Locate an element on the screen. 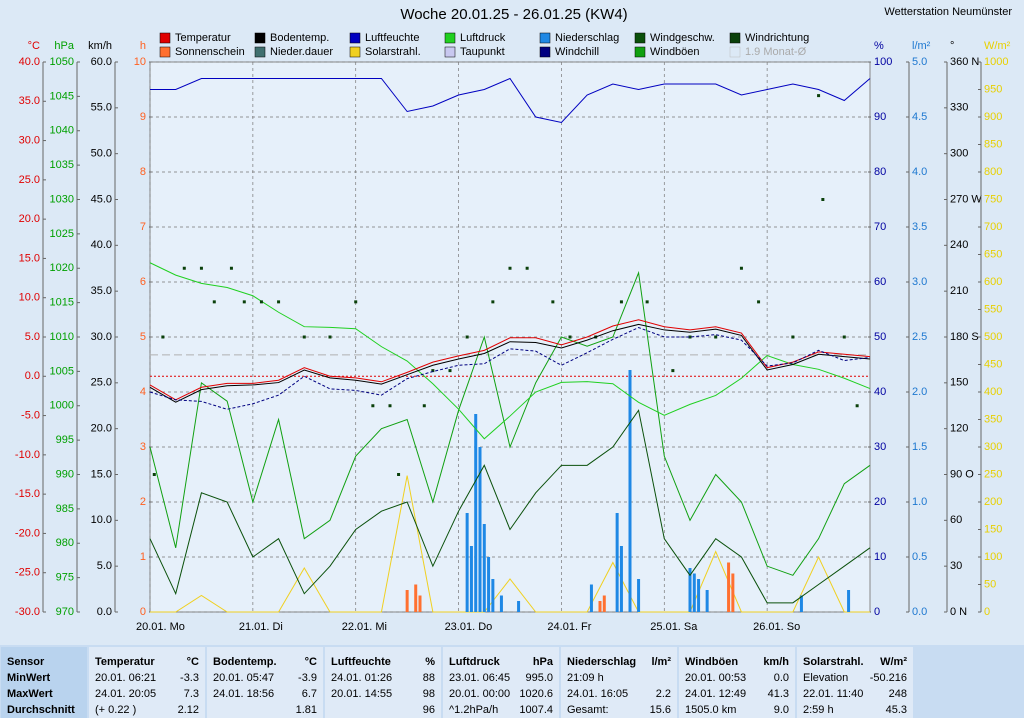 Image resolution: width=1024 pixels, height=718 pixels. axis-unit: hPa is located at coordinates (64, 46).